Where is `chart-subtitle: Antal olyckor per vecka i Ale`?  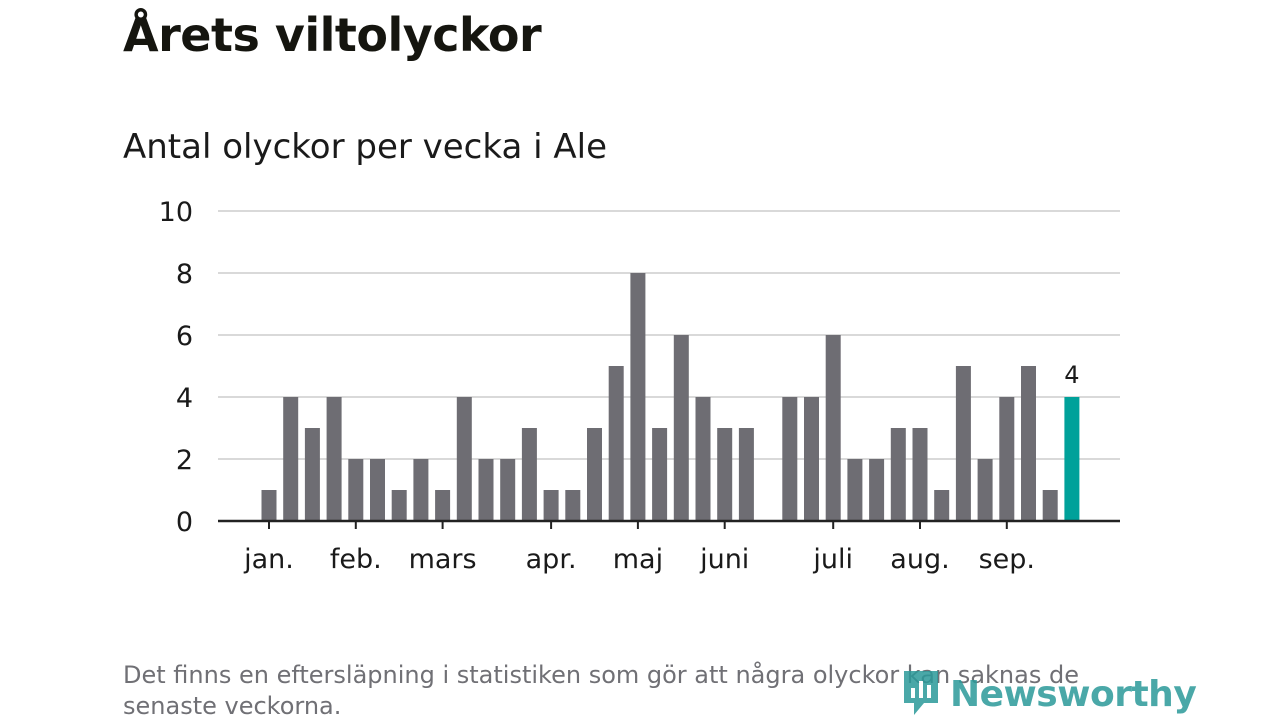
chart-subtitle: Antal olyckor per vecka i Ale is located at coordinates (365, 147).